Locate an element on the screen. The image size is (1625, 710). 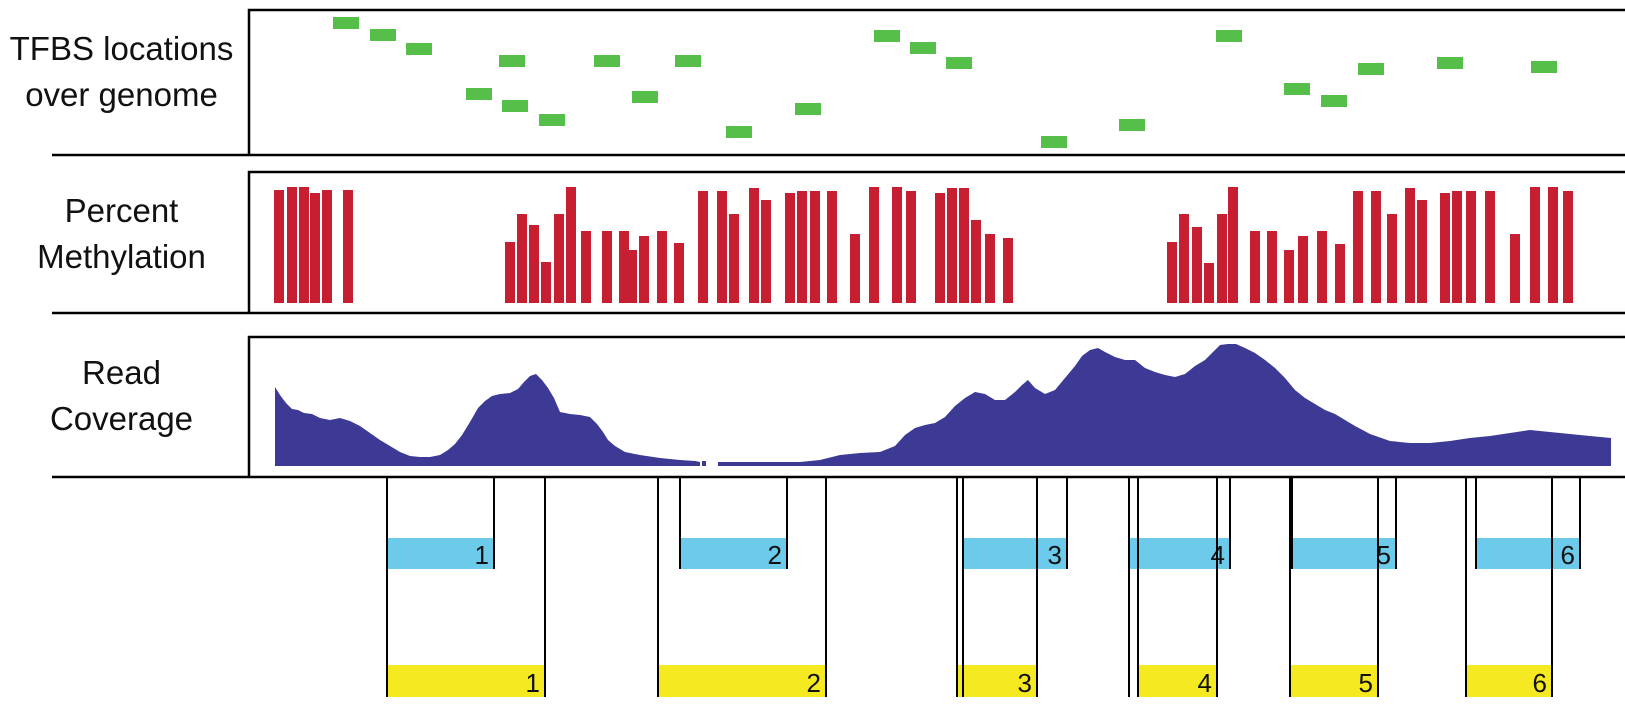
tfbs-track is located at coordinates (945, 82).